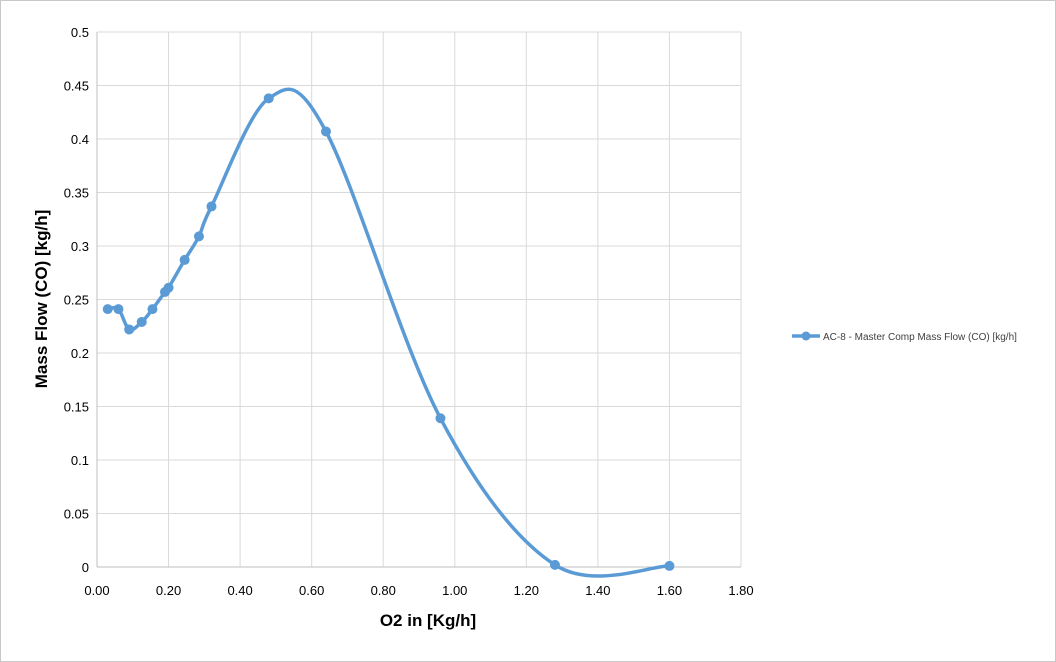 This screenshot has height=662, width=1056. Describe the element at coordinates (80, 246) in the screenshot. I see `y-tick-label: 0.3` at that location.